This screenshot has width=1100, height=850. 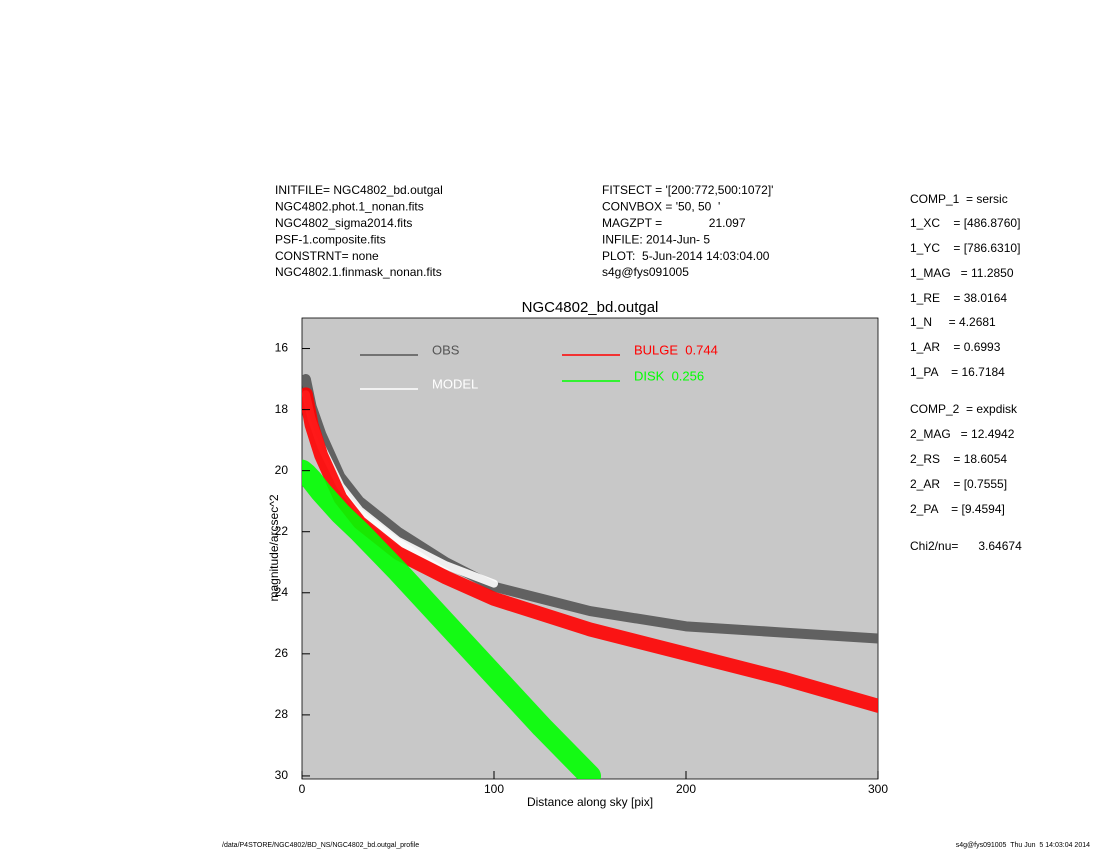 I want to click on parameter: 1_YC = [786.6310], so click(x=965, y=248).